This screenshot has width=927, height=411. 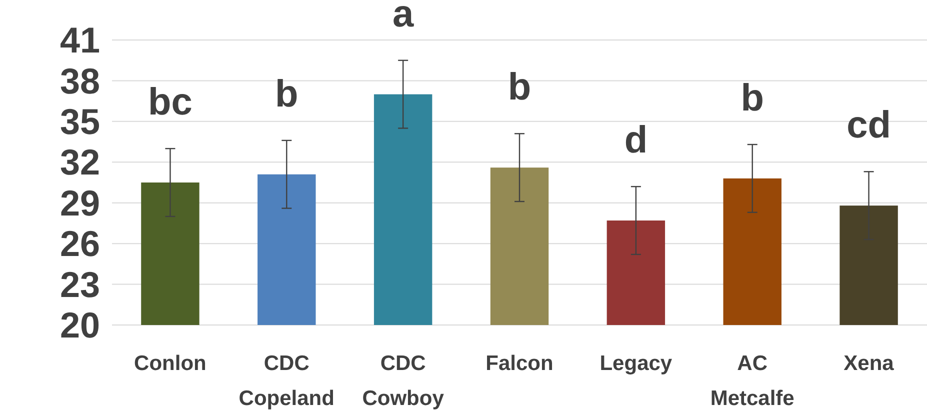 What do you see at coordinates (752, 381) in the screenshot?
I see `x-tick-label: AC Metcalfe` at bounding box center [752, 381].